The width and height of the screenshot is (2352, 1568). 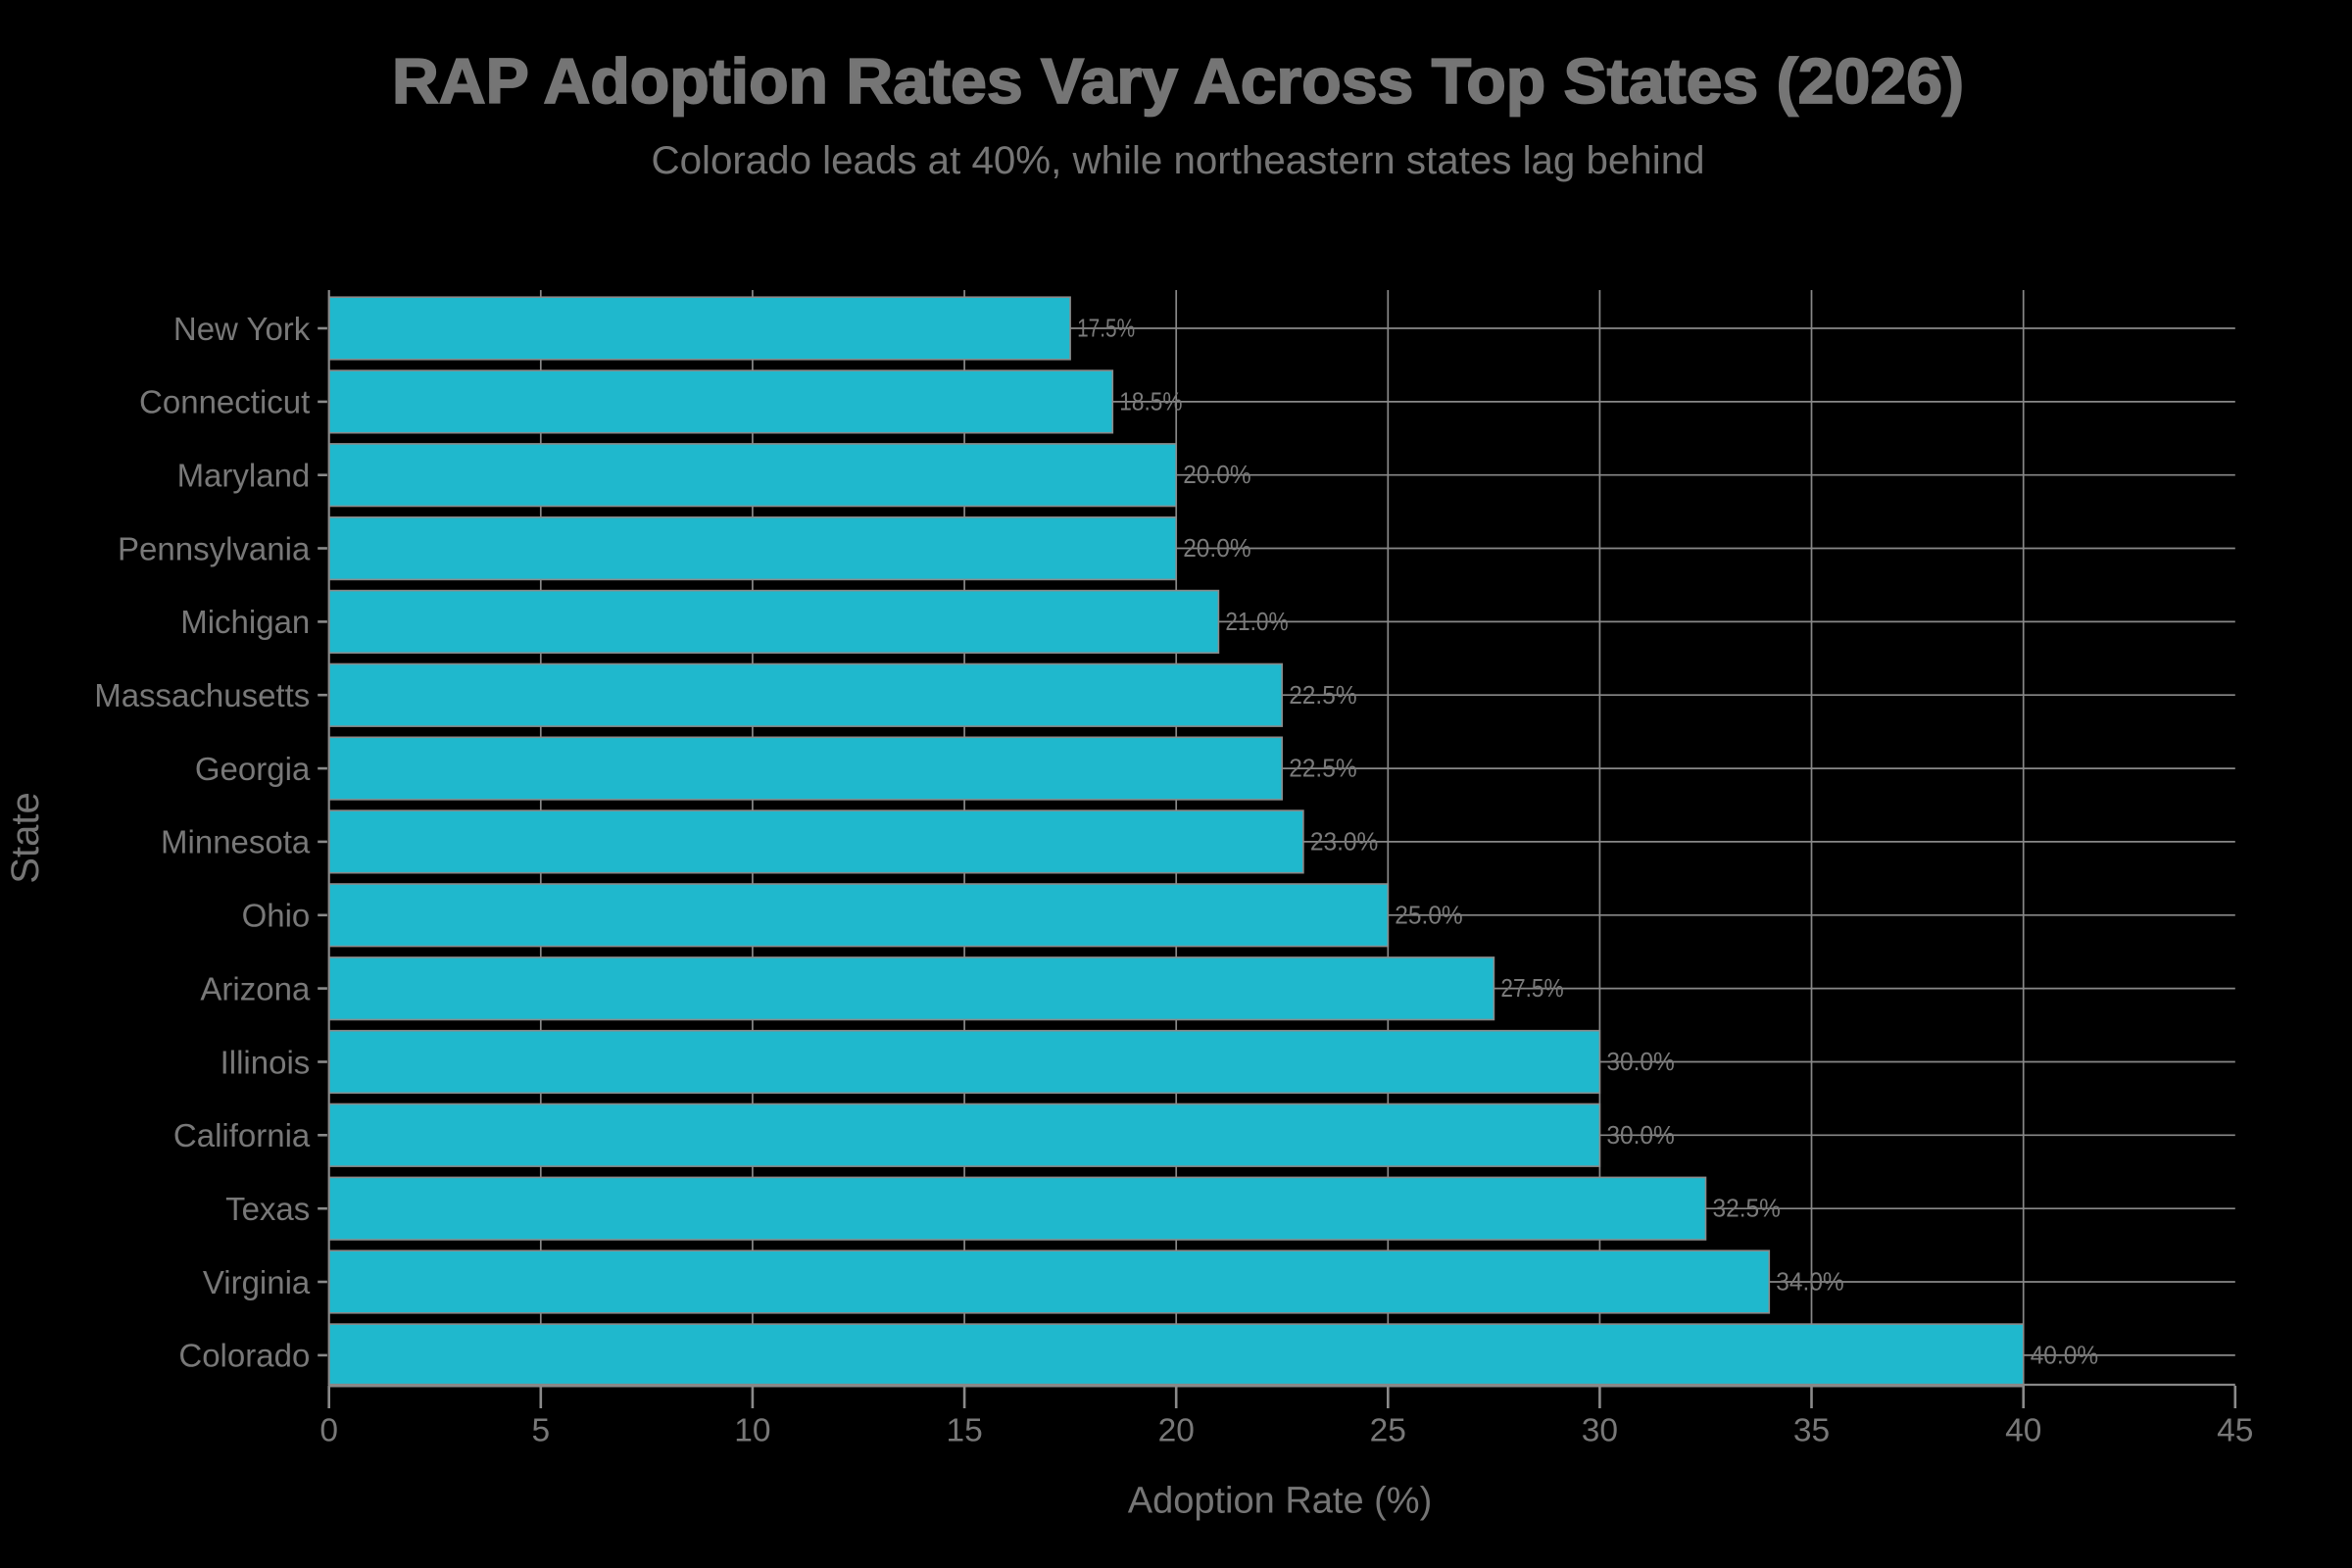 What do you see at coordinates (964, 1431) in the screenshot?
I see `svg-text: 15` at bounding box center [964, 1431].